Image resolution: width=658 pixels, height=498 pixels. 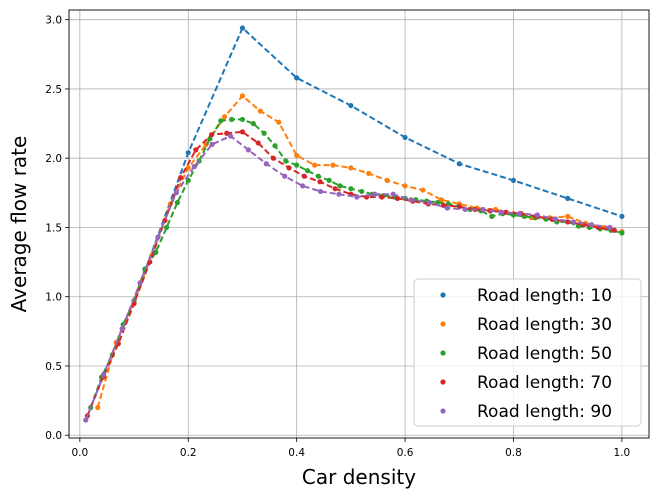 I want to click on y-tick-label: 2.0, so click(x=53, y=159).